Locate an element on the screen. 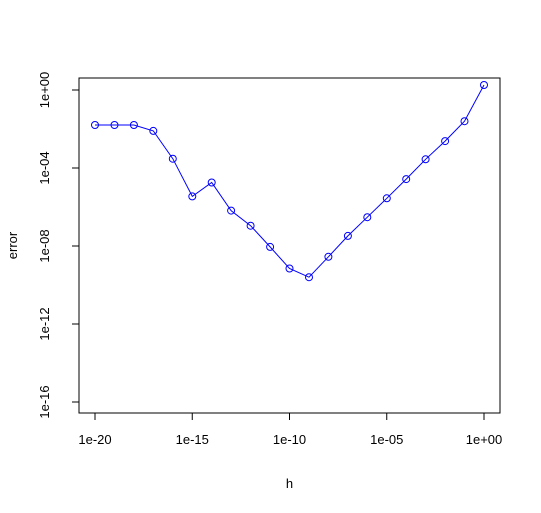 This screenshot has height=513, width=541. x-tick-label: 1e-15 is located at coordinates (192, 439).